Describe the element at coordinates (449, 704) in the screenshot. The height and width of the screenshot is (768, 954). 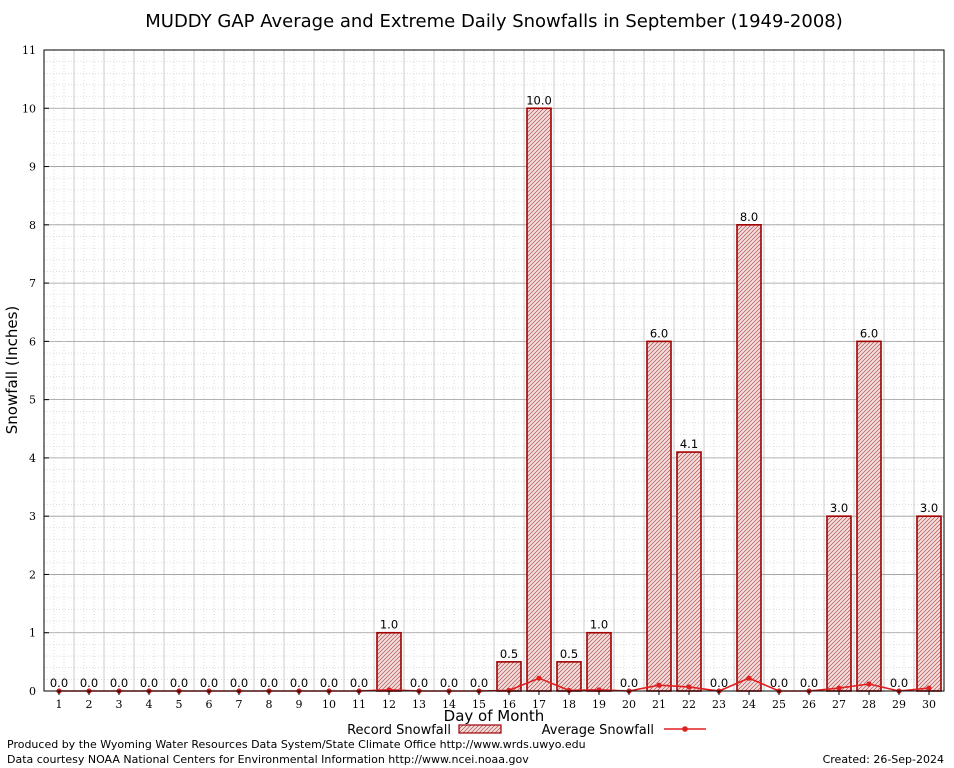
I see `x-tick-label: 14` at that location.